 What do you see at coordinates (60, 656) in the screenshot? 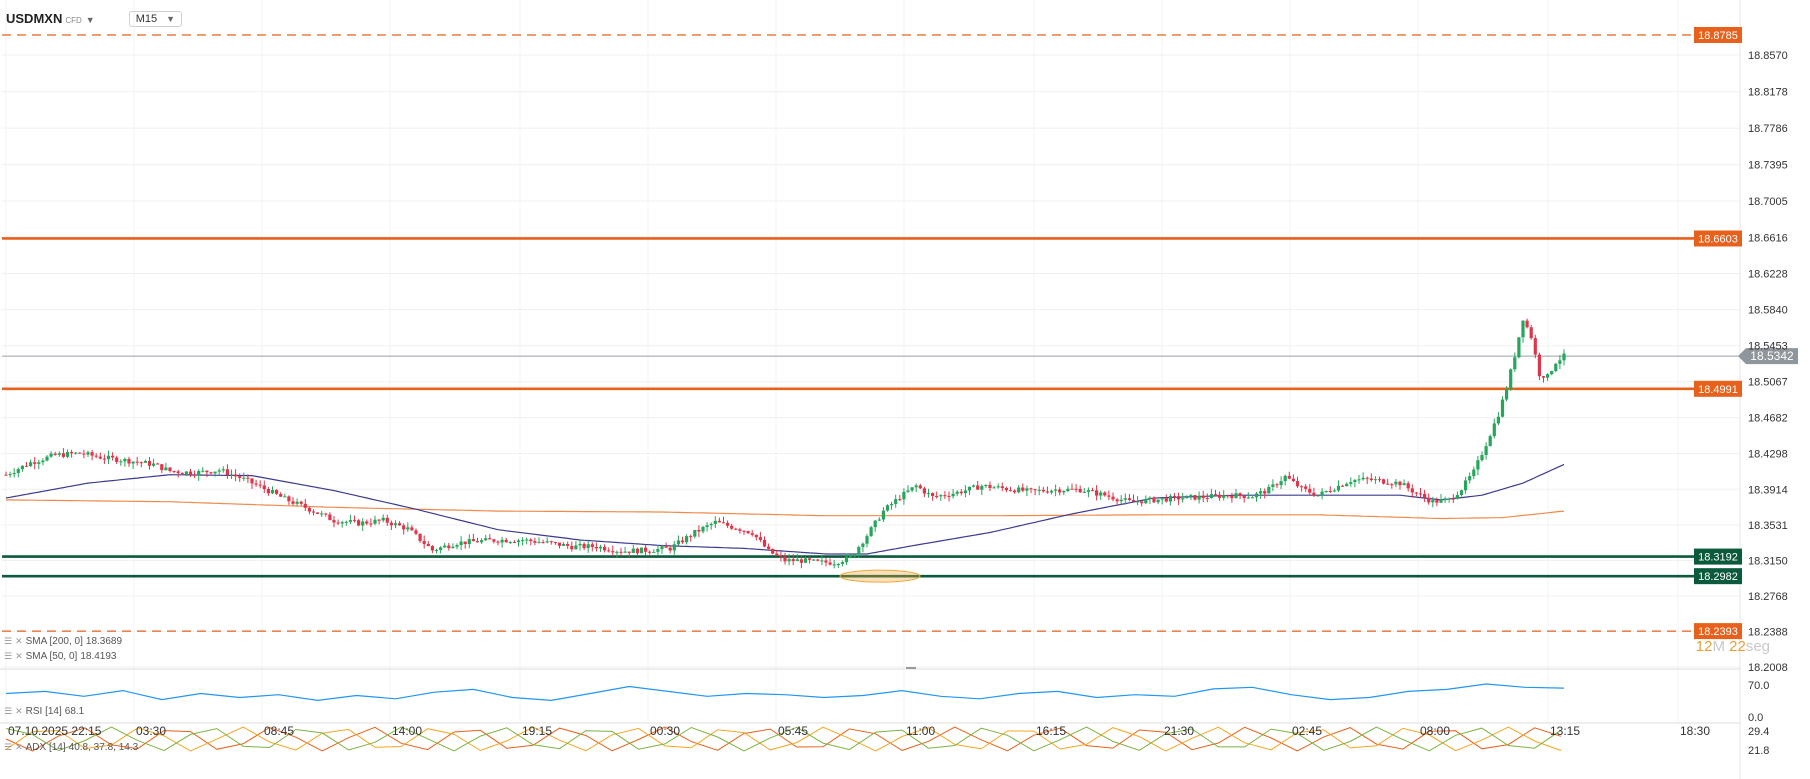
I see `legend-sma50: ☰ ✕ SMA [50, 0] 18.4193` at bounding box center [60, 656].